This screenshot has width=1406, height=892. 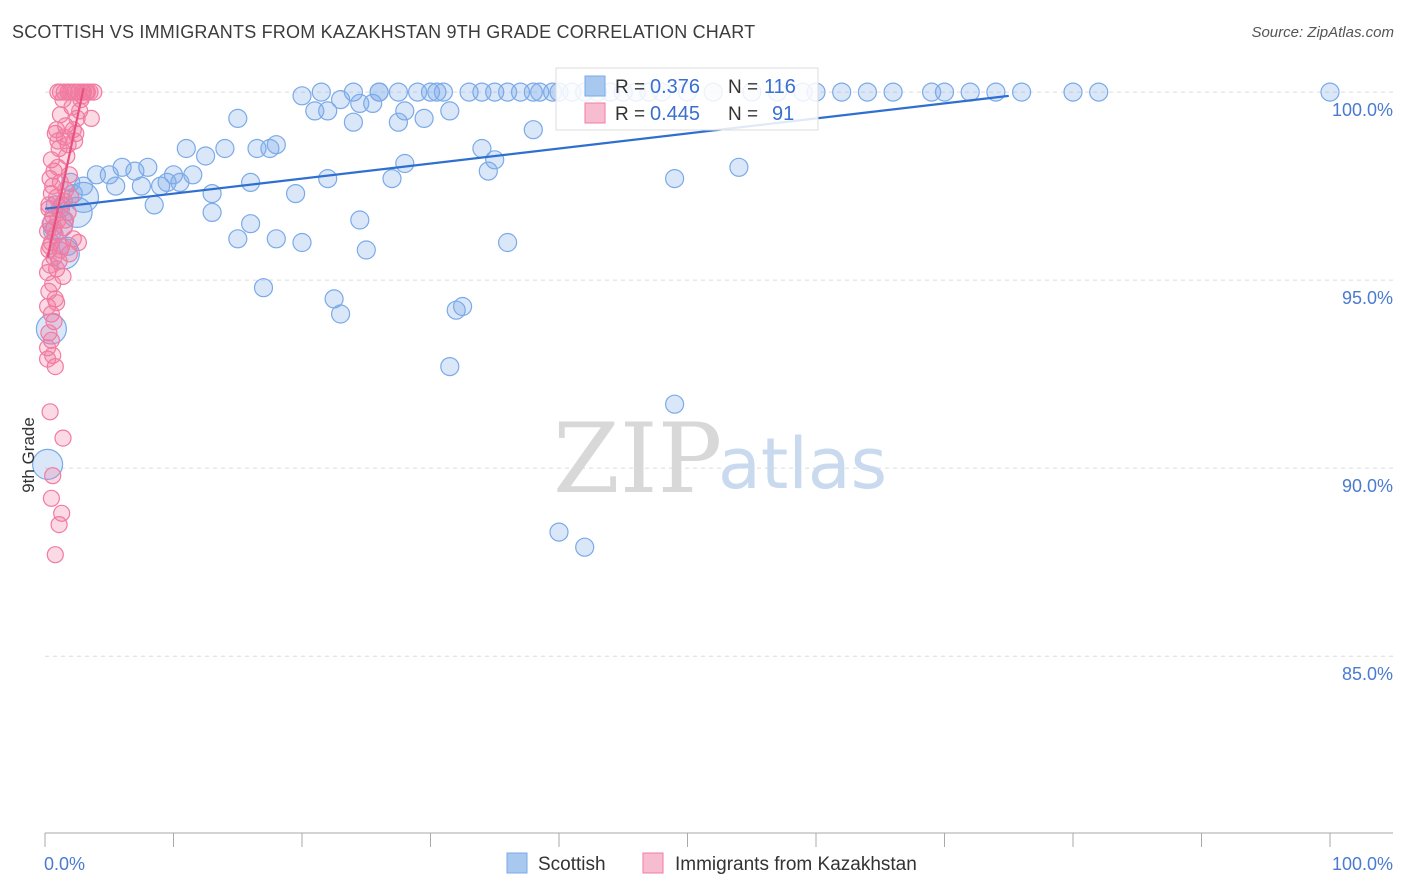 I want to click on scottish-trend-line, so click(x=526, y=152).